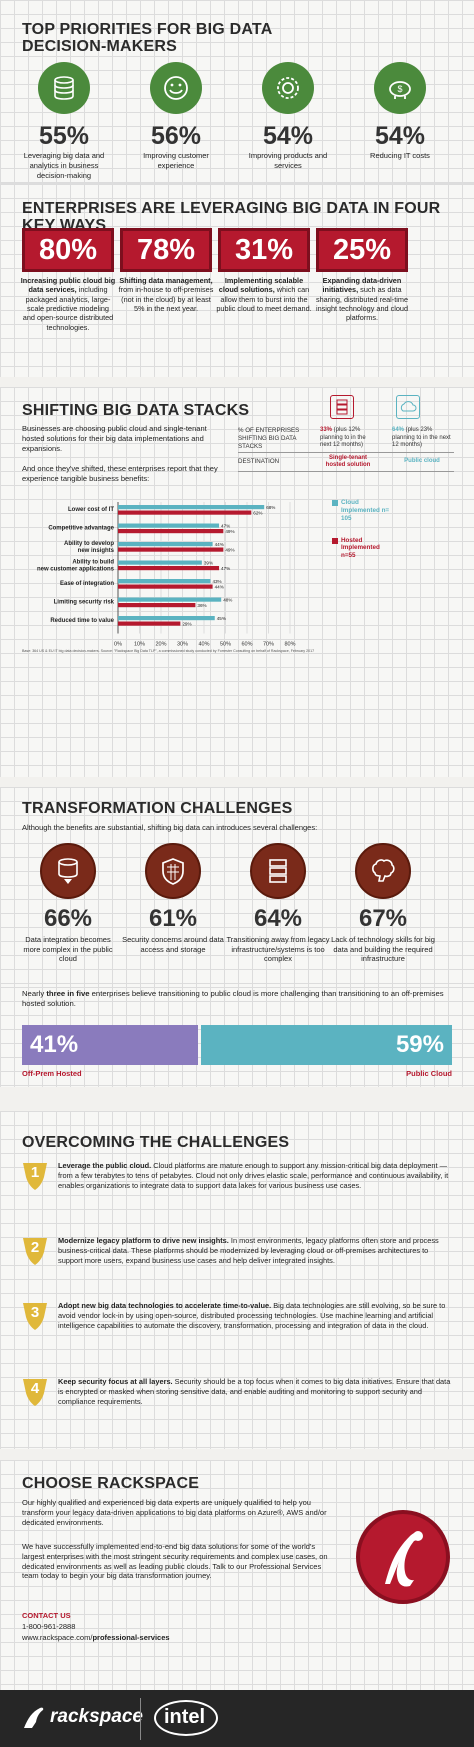 The image size is (474, 1747). What do you see at coordinates (176, 160) in the screenshot?
I see `priority-text: Improving customer experience` at bounding box center [176, 160].